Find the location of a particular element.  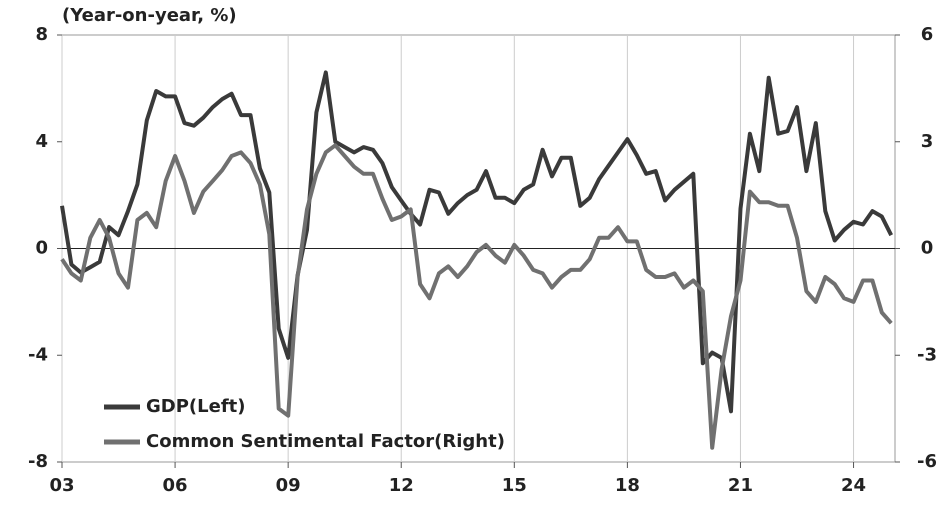

y2-tick-label: 3 is located at coordinates (927, 141).